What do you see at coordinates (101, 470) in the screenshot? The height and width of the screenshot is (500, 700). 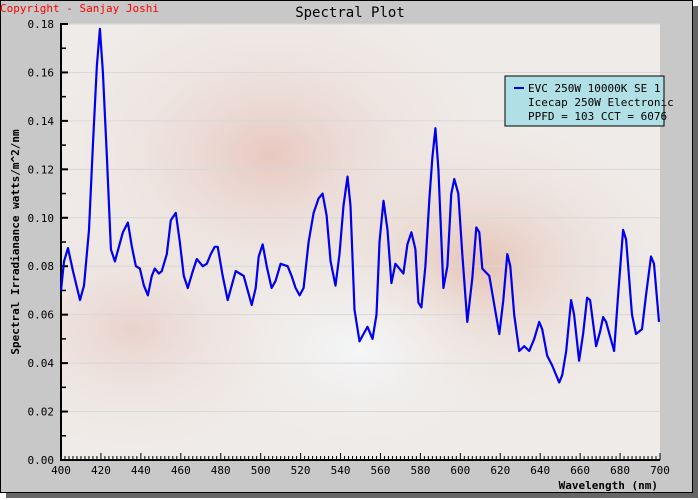 I see `x-tick-label: 420` at bounding box center [101, 470].